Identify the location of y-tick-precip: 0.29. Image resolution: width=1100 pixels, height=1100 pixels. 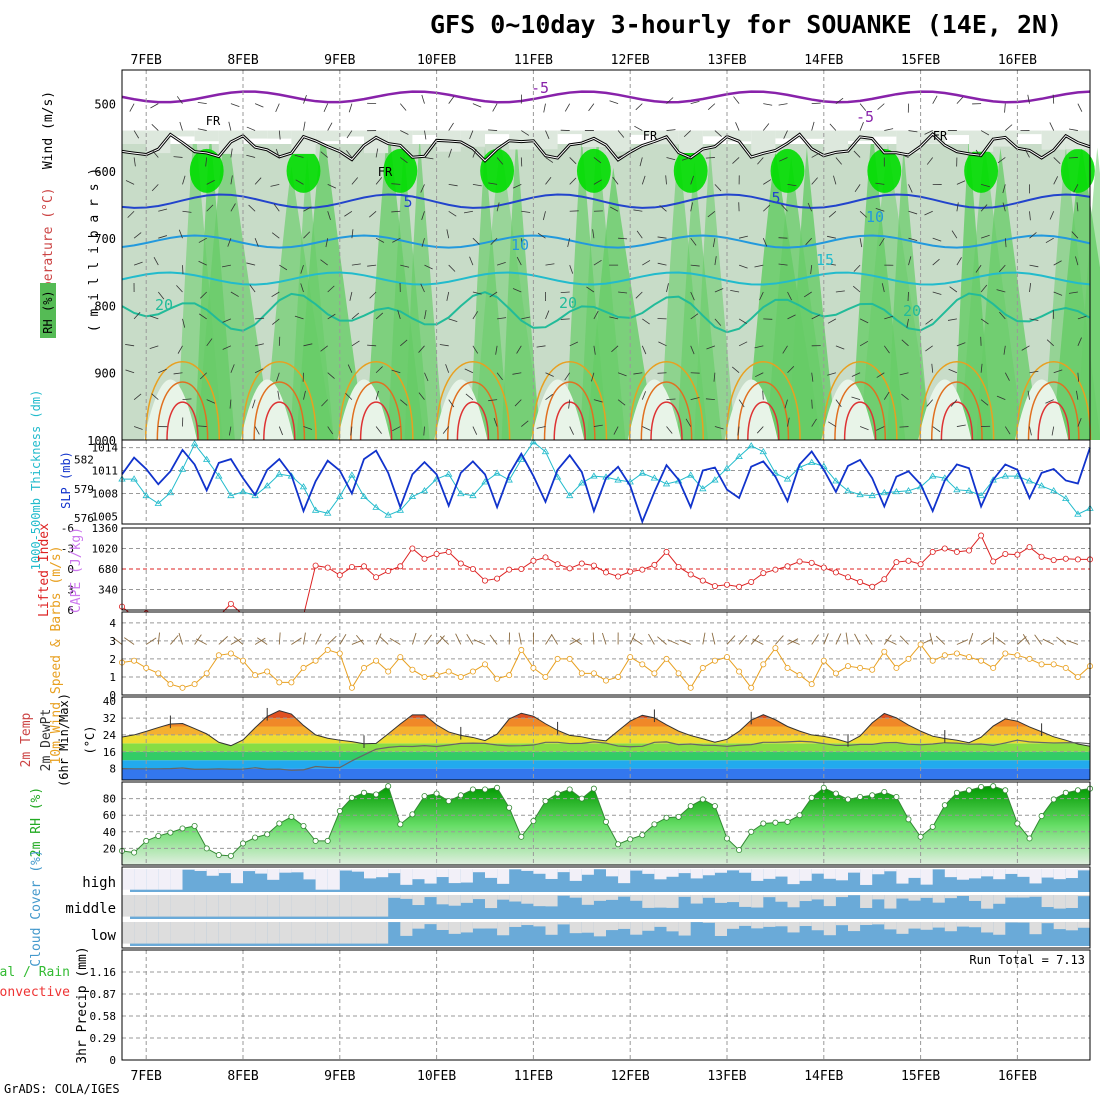
(103, 1038).